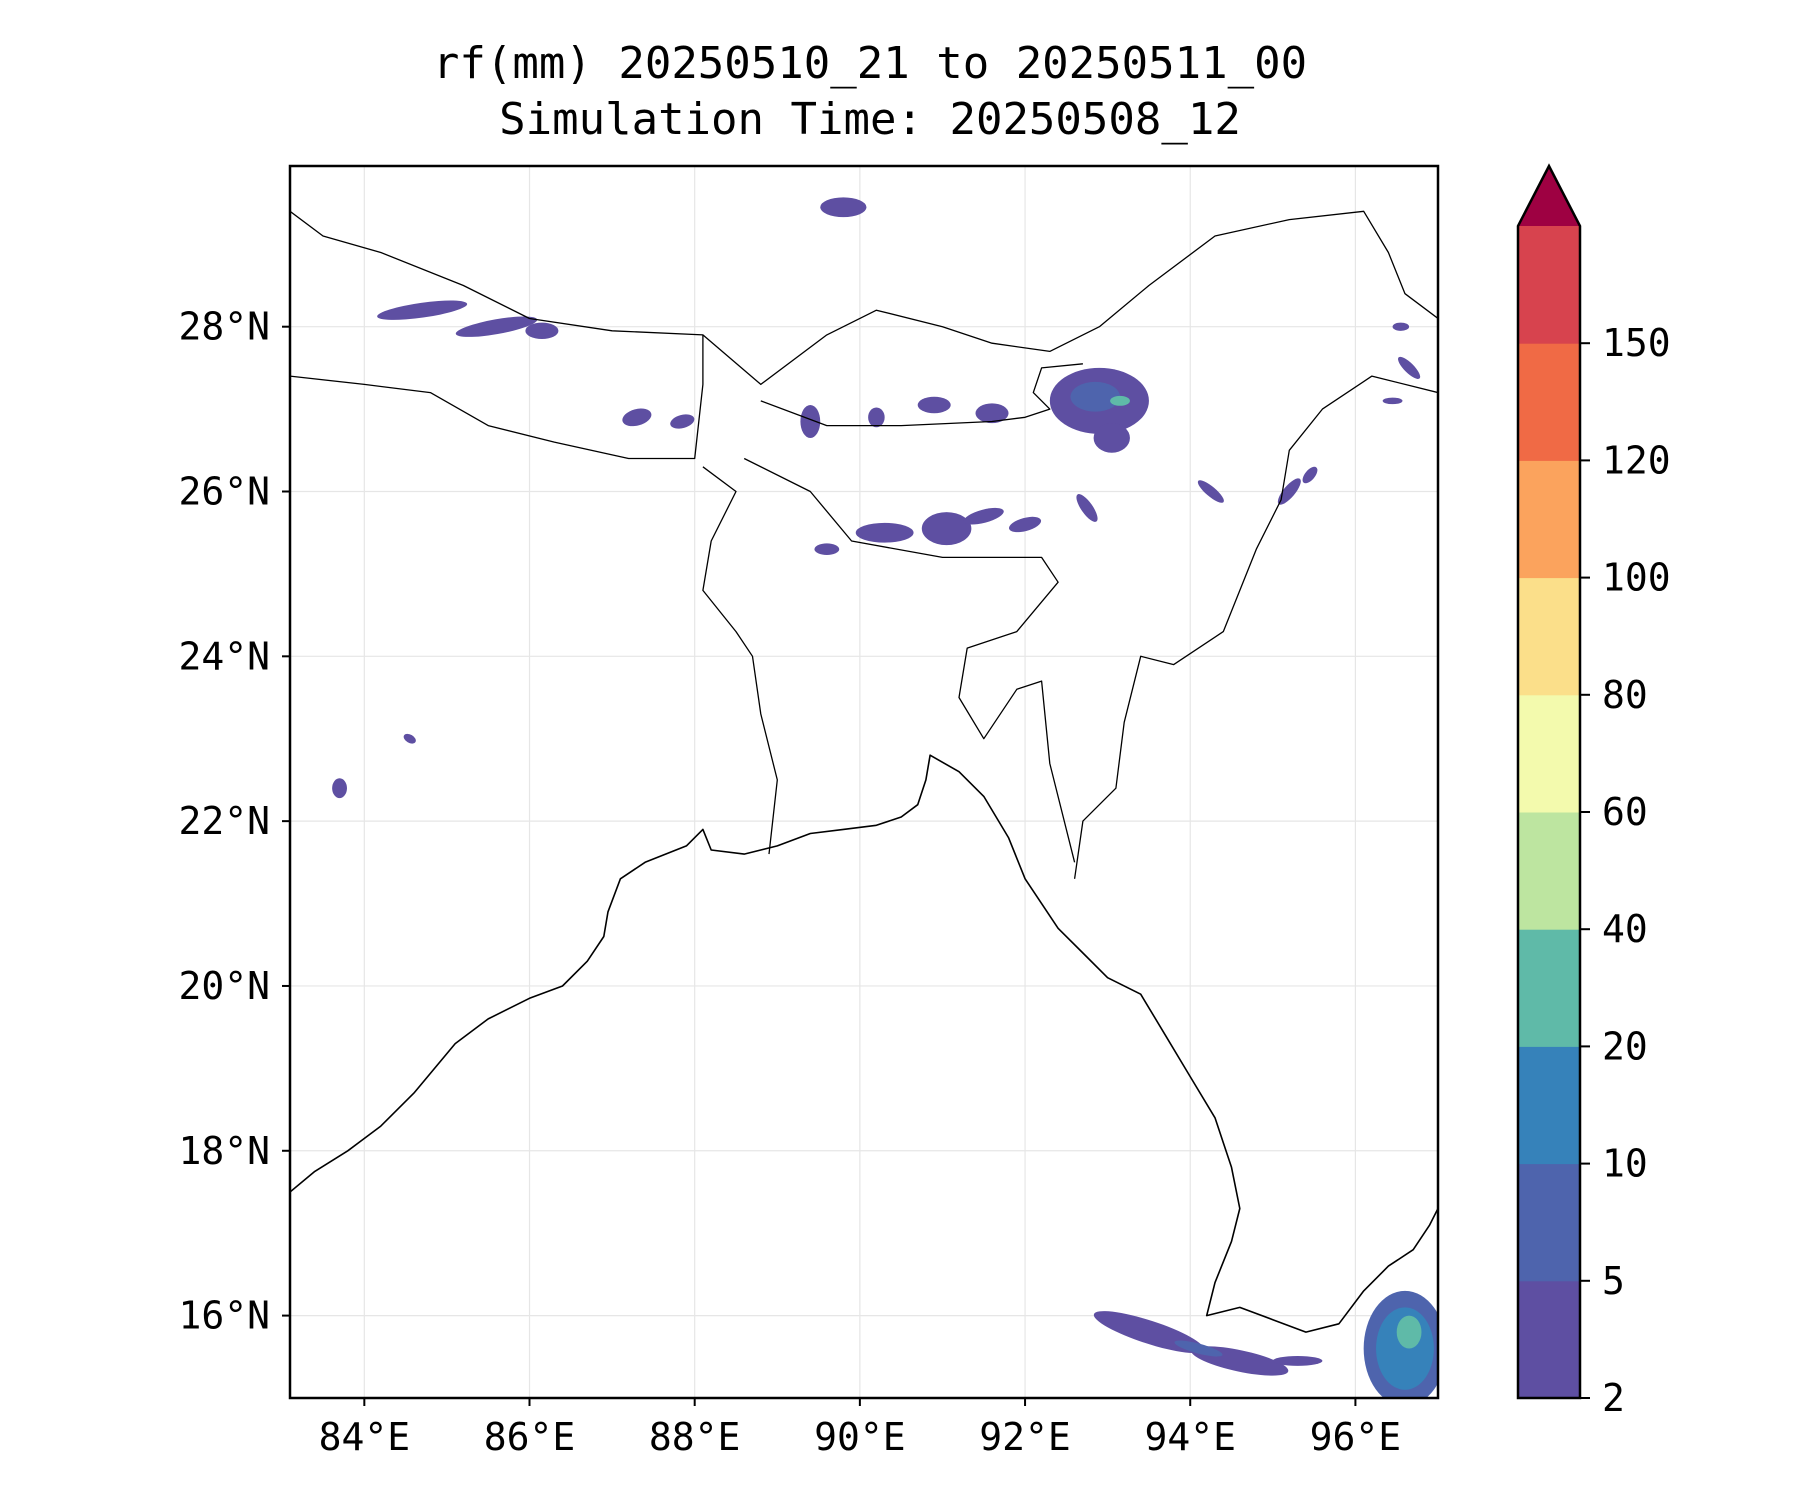 This screenshot has height=1500, width=1800. I want to click on x-tick-label: 84°E, so click(365, 1437).